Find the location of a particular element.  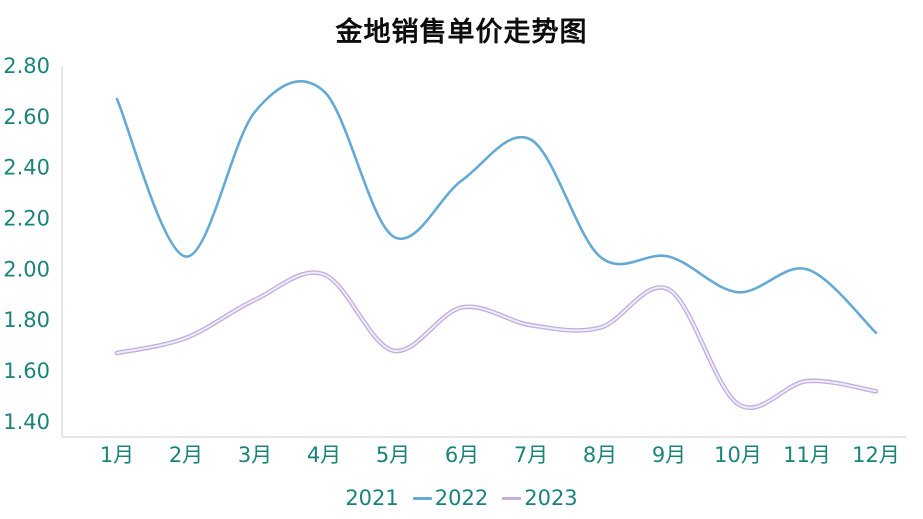

legend-dash-2023 is located at coordinates (512, 498).